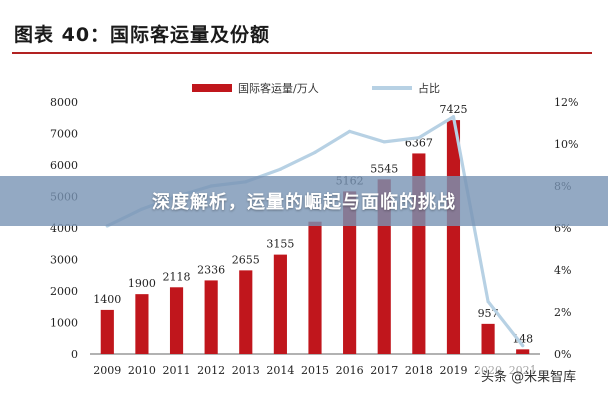 This screenshot has height=400, width=608. I want to click on legend-label-bar: 国际客运量/万人, so click(278, 88).